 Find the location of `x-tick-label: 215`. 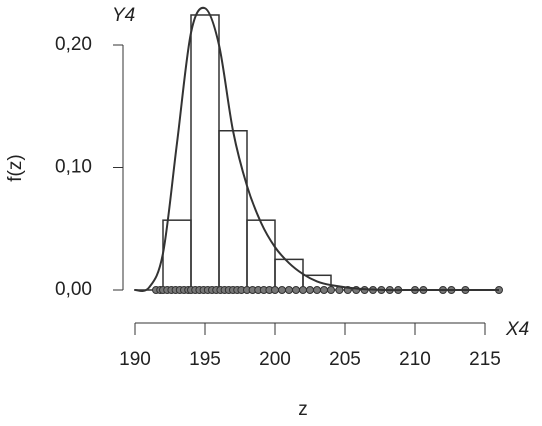

x-tick-label: 215 is located at coordinates (485, 359).